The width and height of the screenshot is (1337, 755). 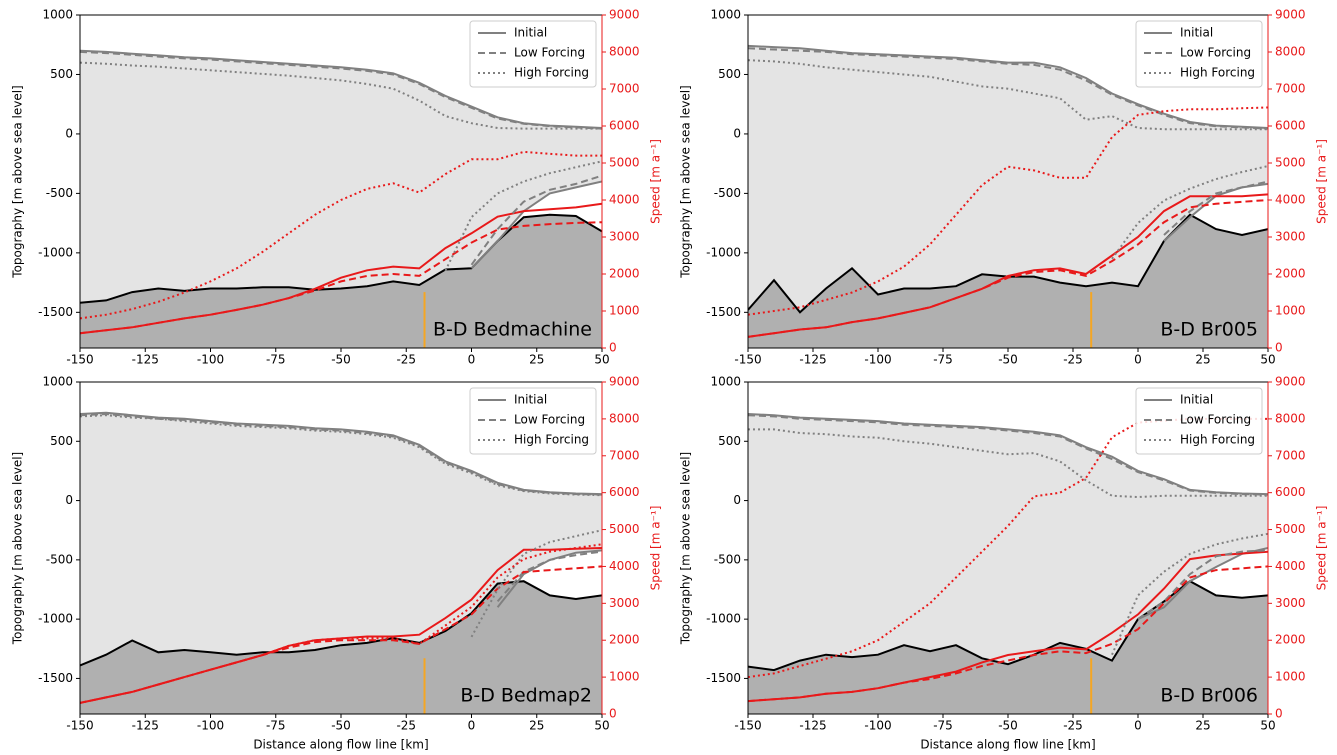 I want to click on panel-label: B-D Br006, so click(x=1209, y=696).